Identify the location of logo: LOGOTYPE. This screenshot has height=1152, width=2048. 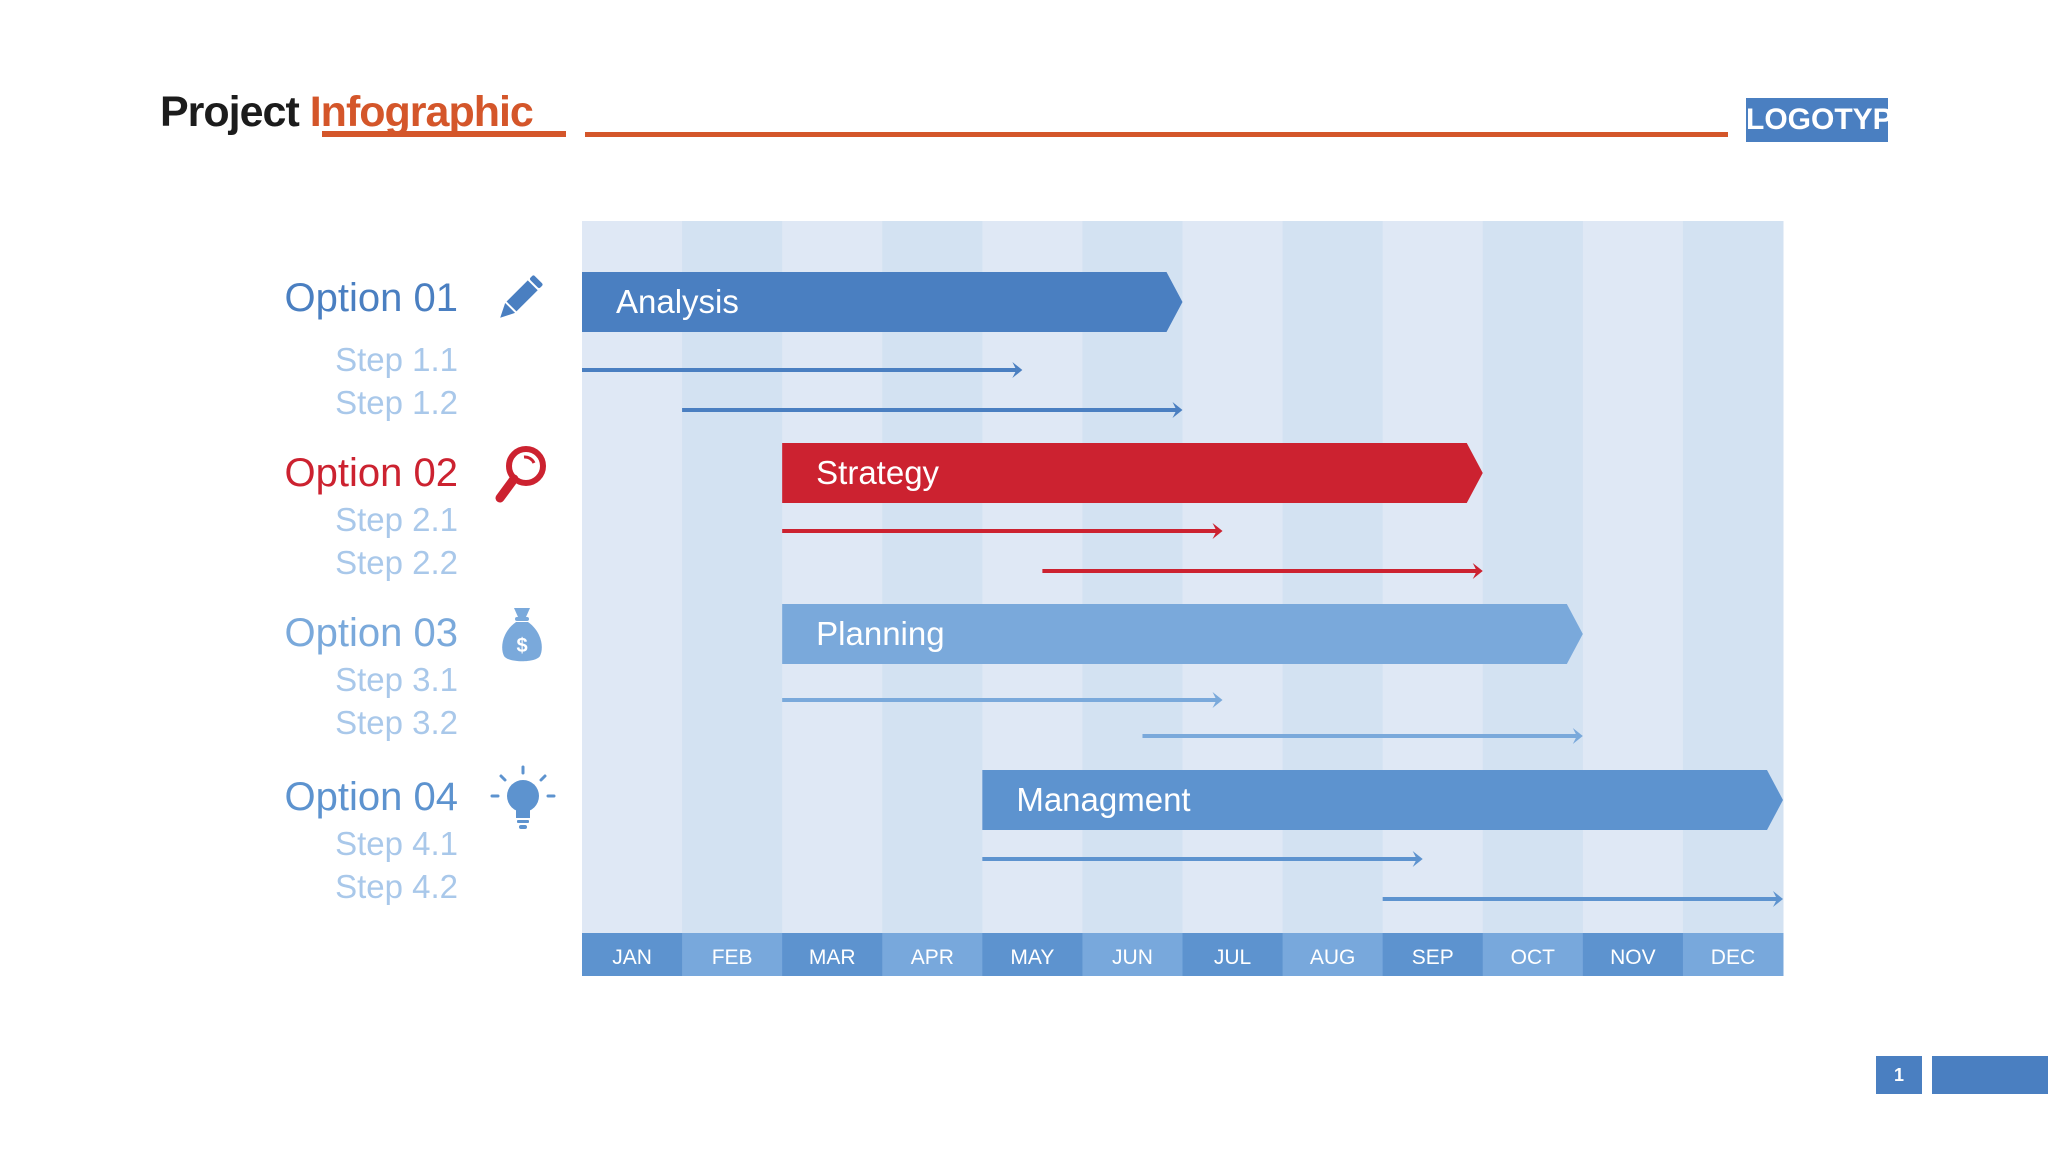
(1829, 120).